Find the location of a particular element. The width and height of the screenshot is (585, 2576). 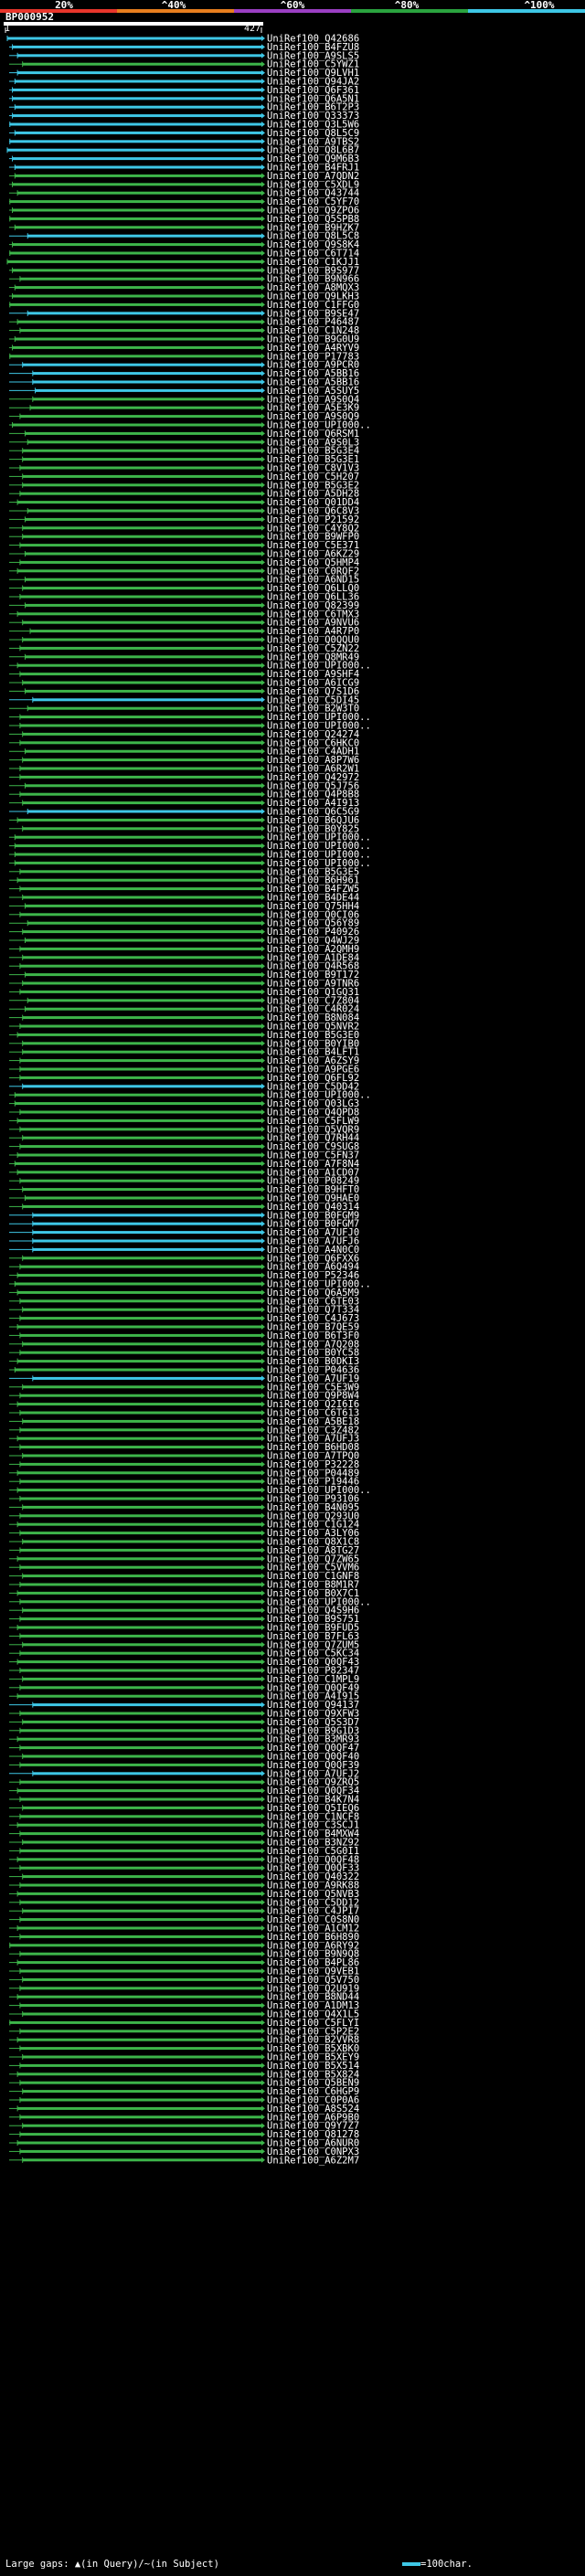

hit-label: UniRef100_B4N095 is located at coordinates (313, 1507).